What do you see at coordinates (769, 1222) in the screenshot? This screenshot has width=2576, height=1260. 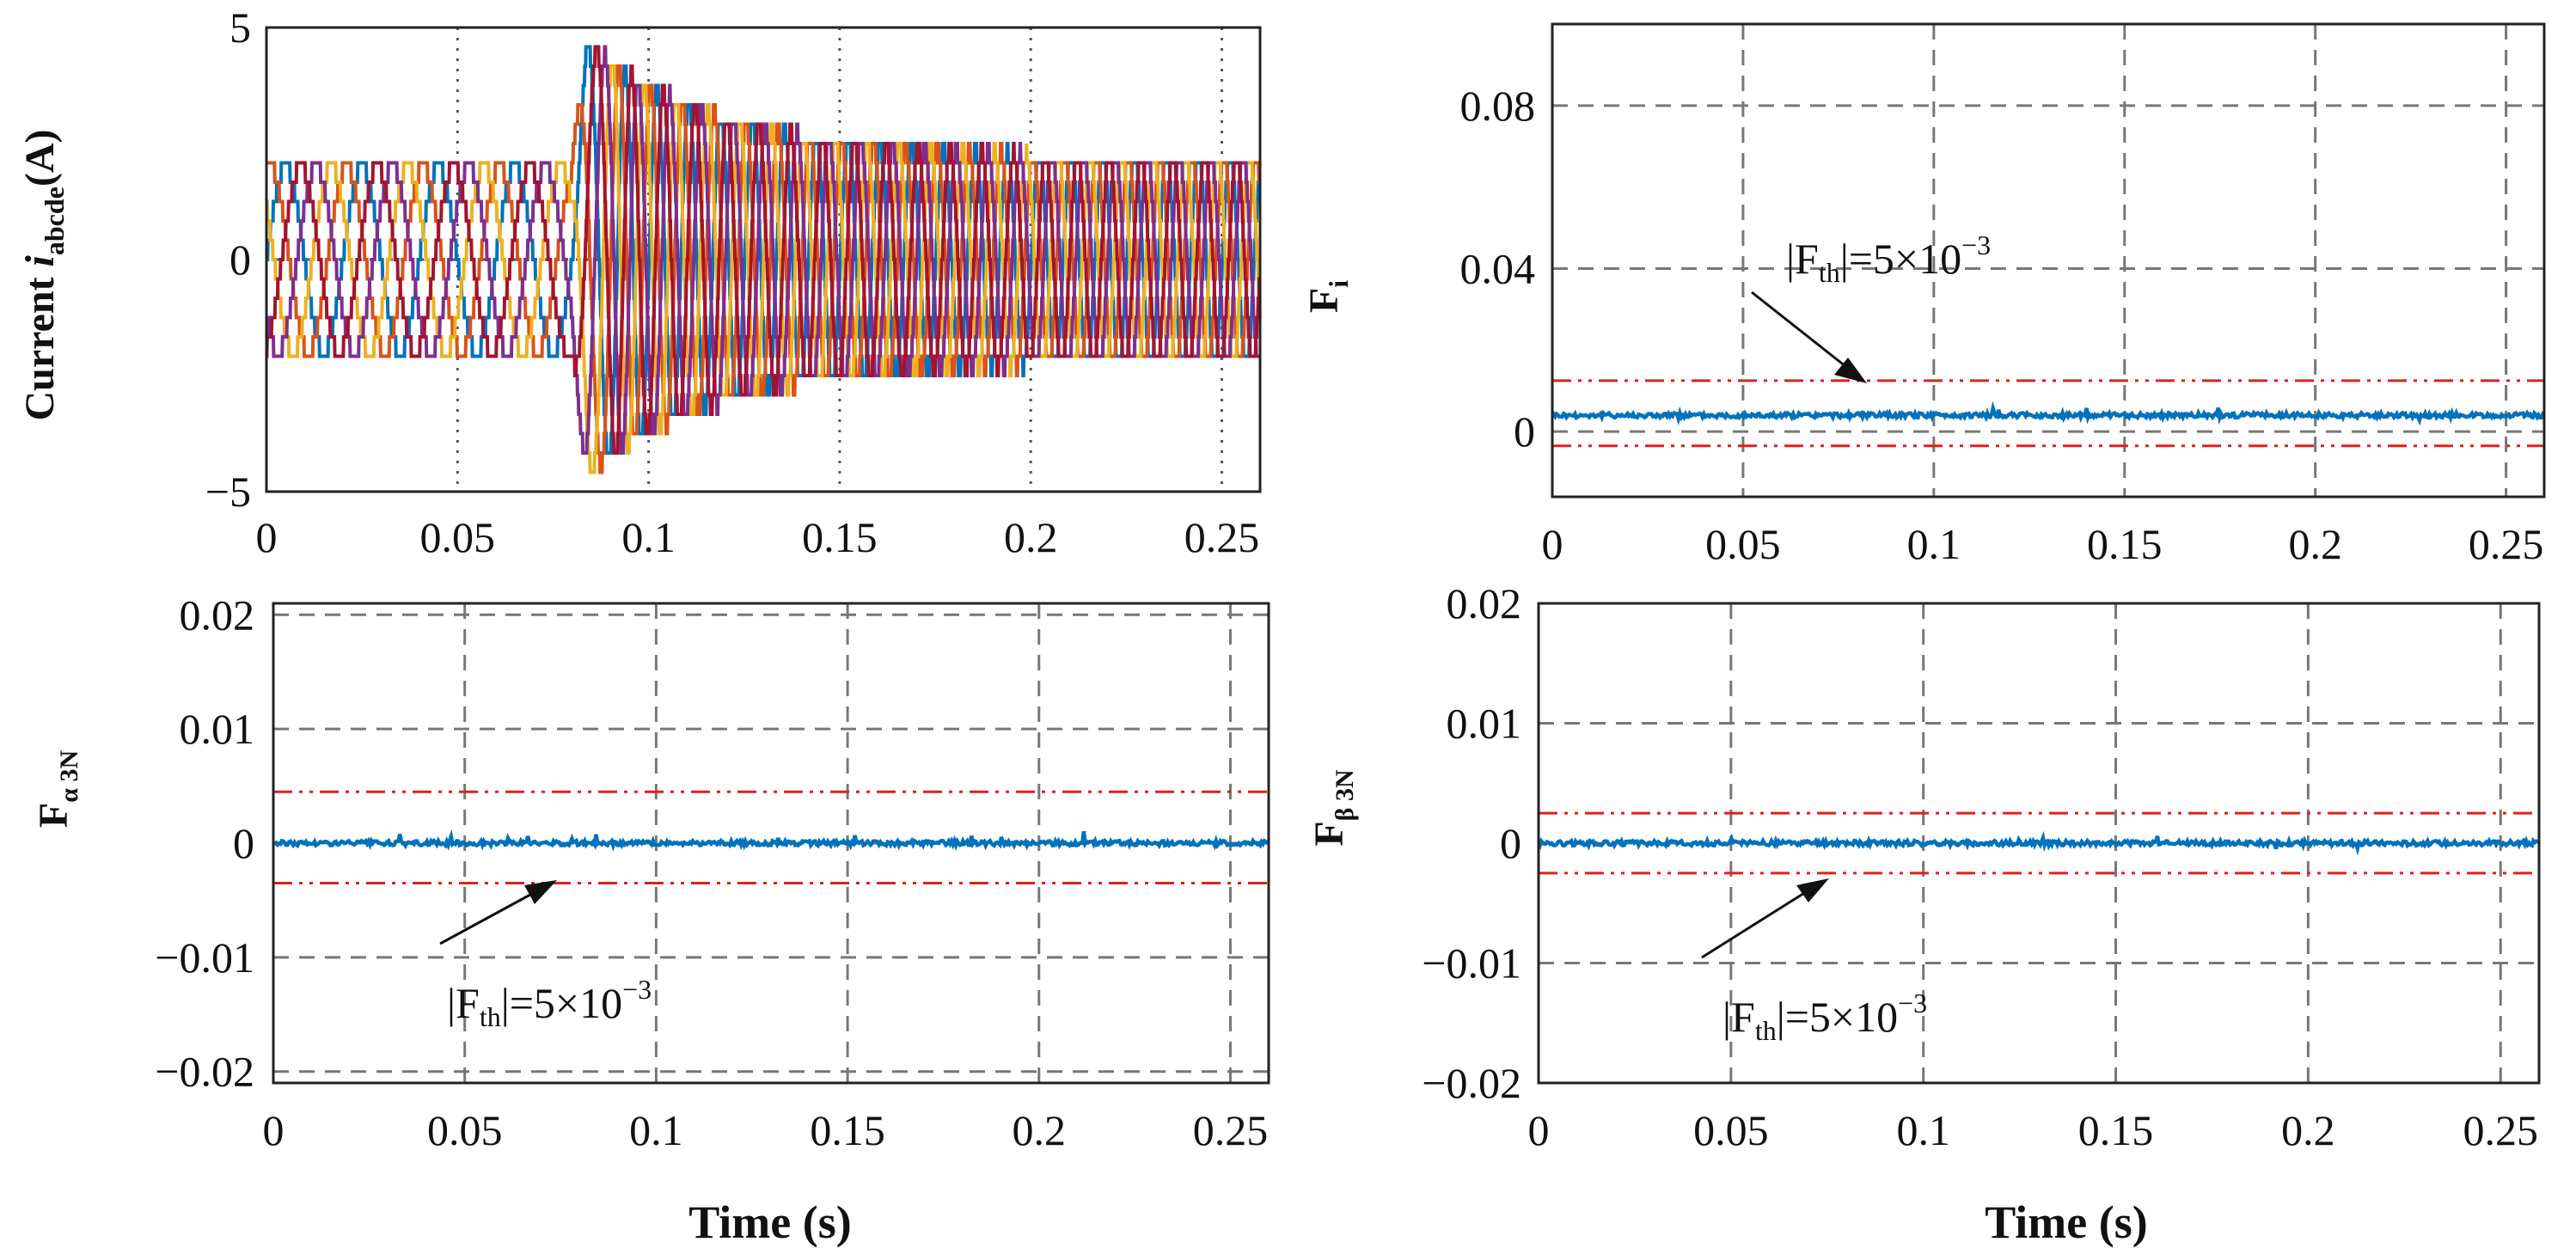 I see `falpha-x-axis-label: Time (s)` at bounding box center [769, 1222].